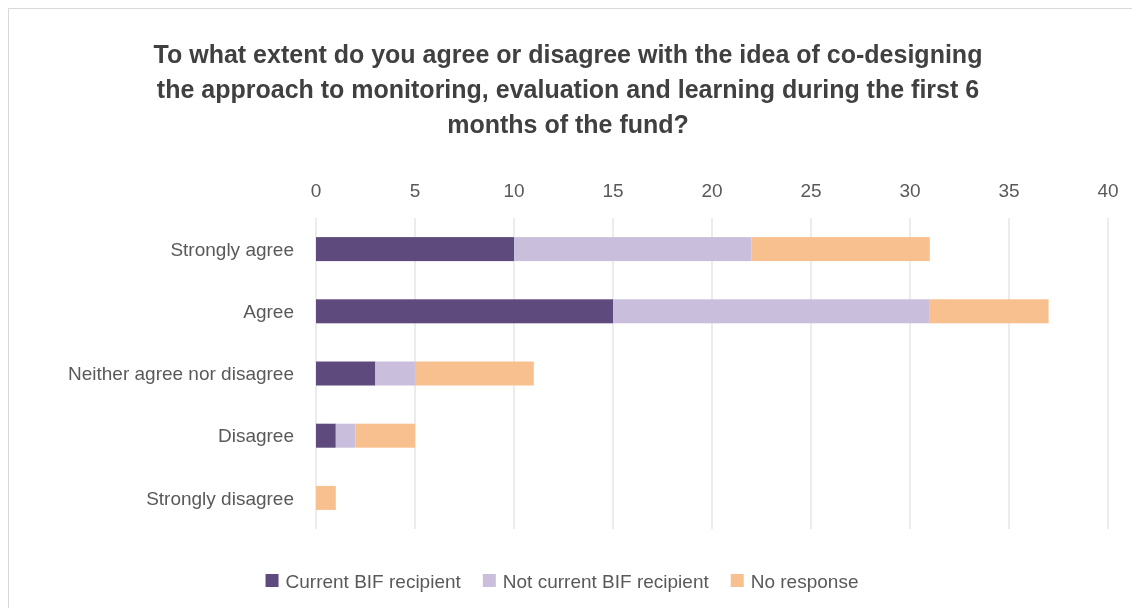 This screenshot has height=608, width=1132. I want to click on y-tick-label: Strongly agree, so click(232, 249).